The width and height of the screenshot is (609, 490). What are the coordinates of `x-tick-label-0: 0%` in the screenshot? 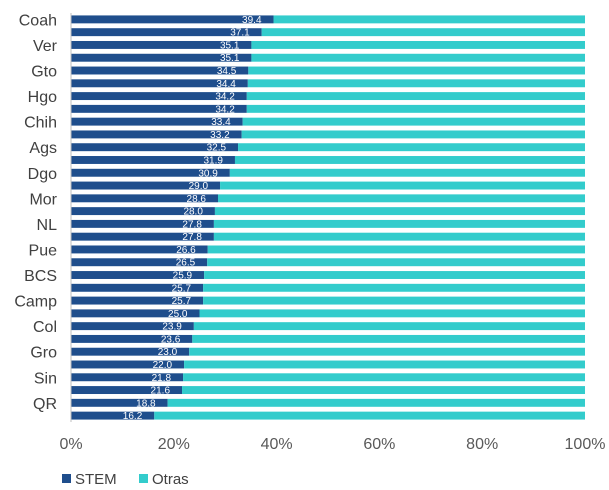 It's located at (70, 444).